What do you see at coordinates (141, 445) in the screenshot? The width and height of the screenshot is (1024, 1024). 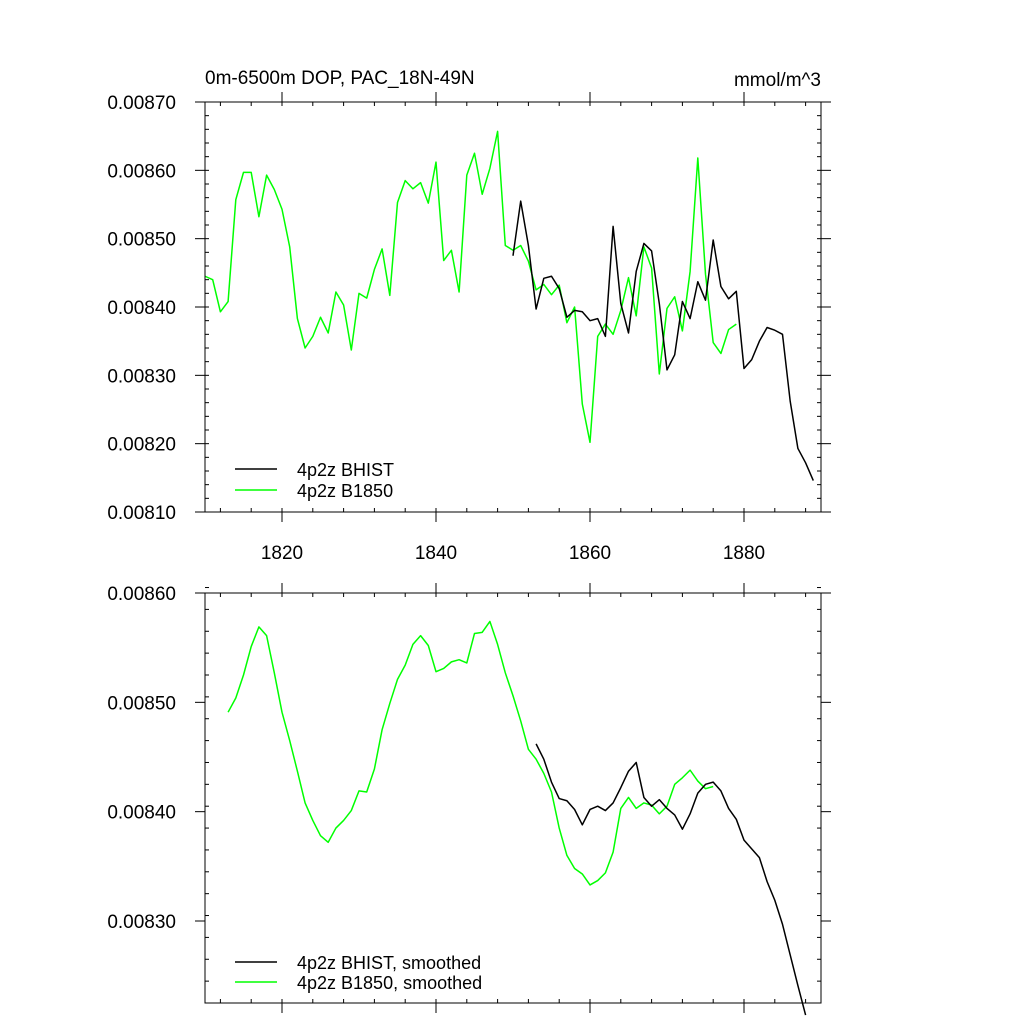 I see `y-tick-label: 0.00820` at bounding box center [141, 445].